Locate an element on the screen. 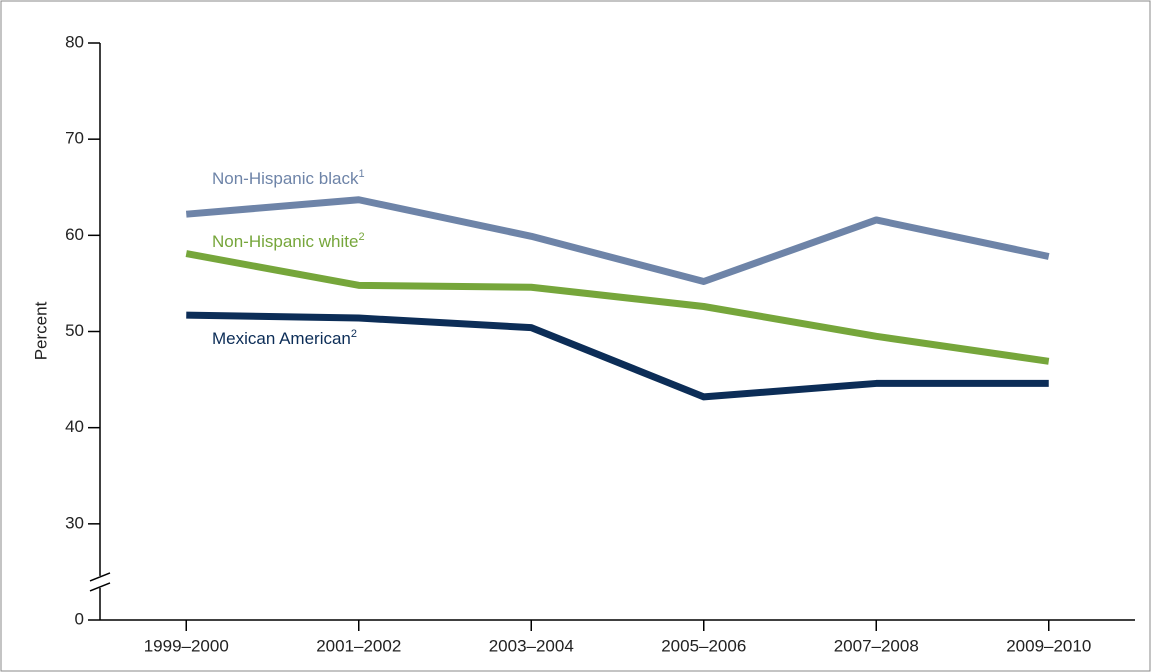 The width and height of the screenshot is (1151, 672). x-tick-label: 2001–2002 is located at coordinates (358, 645).